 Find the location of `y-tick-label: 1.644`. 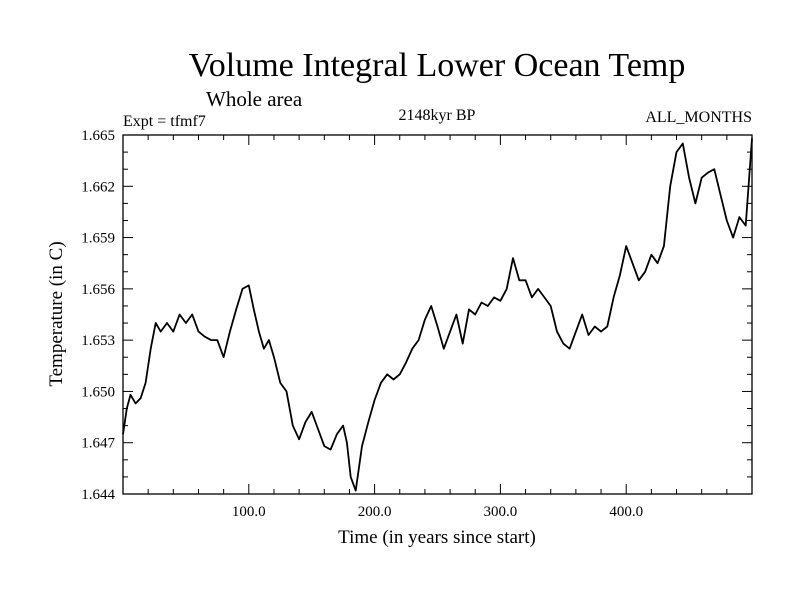

y-tick-label: 1.644 is located at coordinates (98, 495).